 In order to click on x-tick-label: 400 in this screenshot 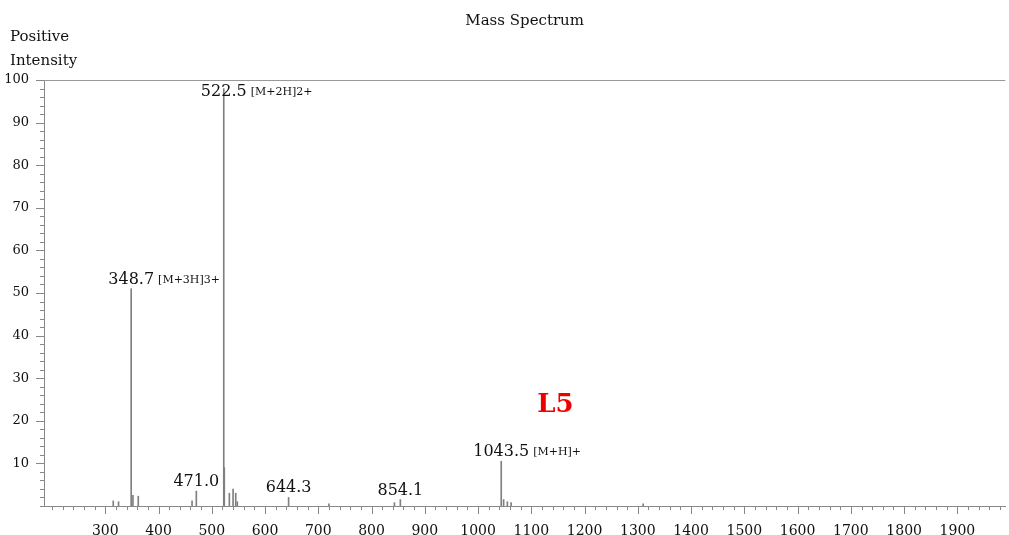, I will do `click(158, 528)`.